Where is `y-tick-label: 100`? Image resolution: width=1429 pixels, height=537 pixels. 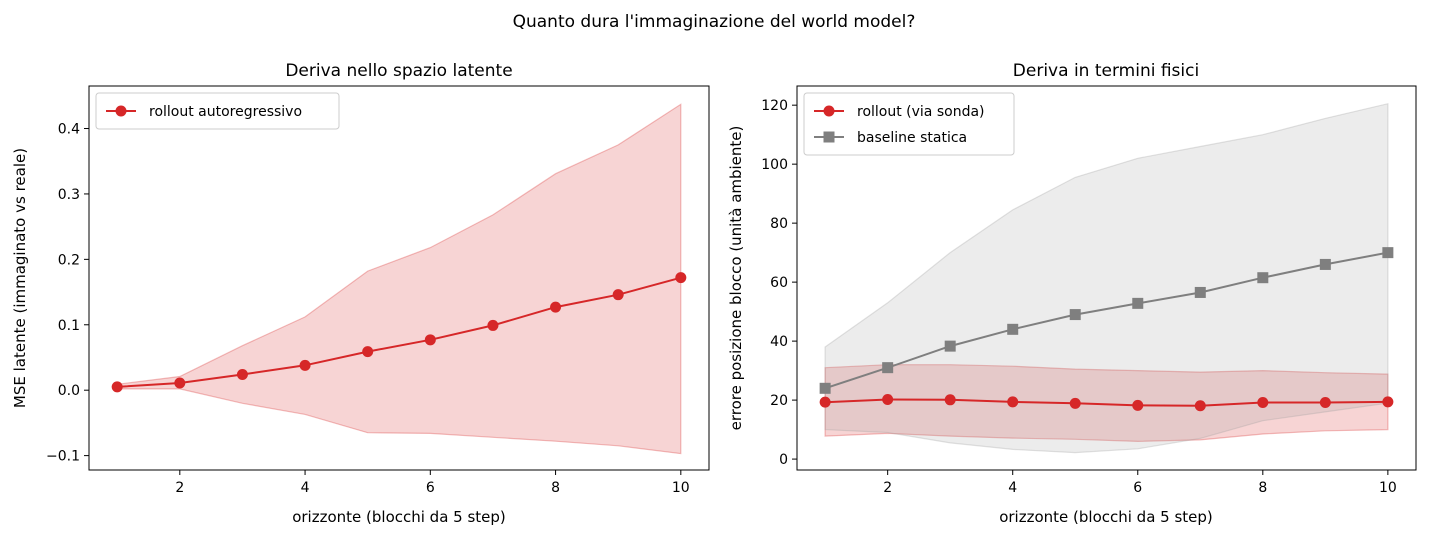
y-tick-label: 100 is located at coordinates (774, 165).